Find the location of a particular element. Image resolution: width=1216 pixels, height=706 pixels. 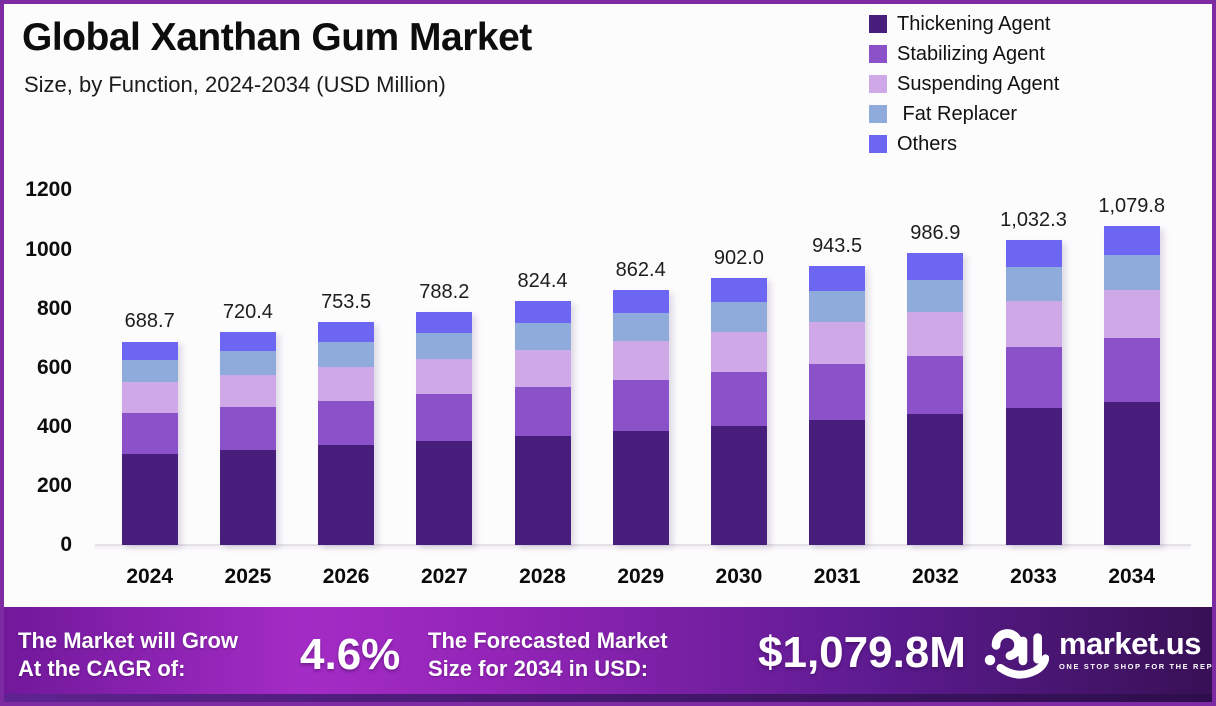

bar-value-label: 943.5 is located at coordinates (837, 246).